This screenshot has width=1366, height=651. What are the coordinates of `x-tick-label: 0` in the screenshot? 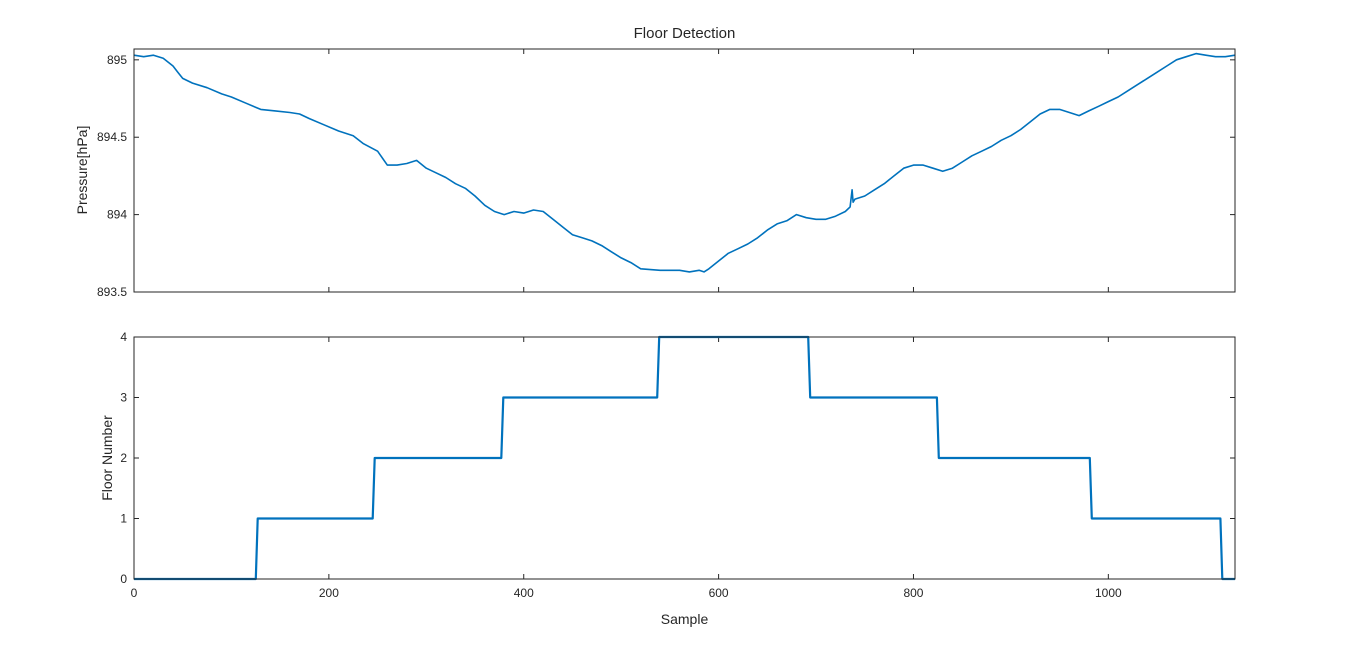 It's located at (134, 593).